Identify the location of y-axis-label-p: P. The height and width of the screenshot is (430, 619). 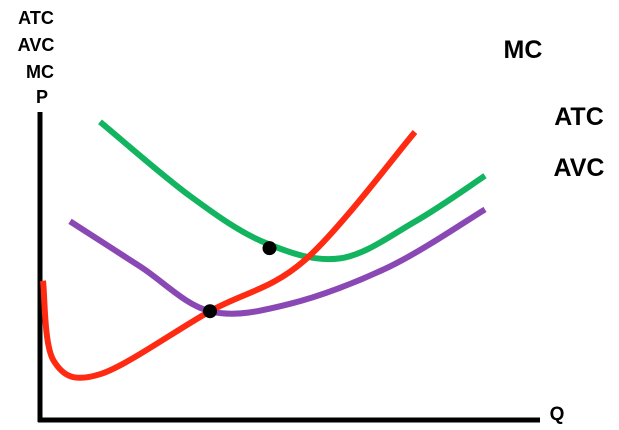
(42, 97).